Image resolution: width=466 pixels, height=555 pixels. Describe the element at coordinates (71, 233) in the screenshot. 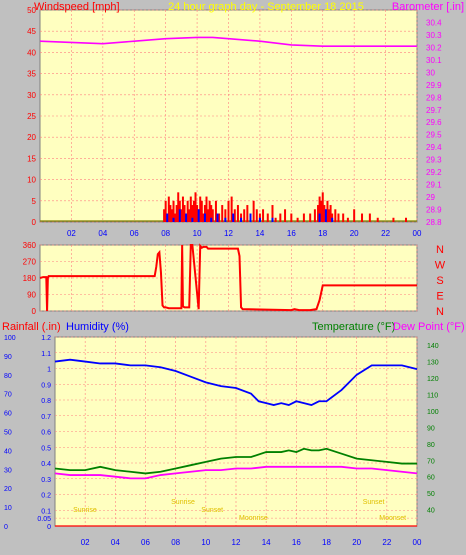

I see `wind-x-tick-label: 02` at that location.